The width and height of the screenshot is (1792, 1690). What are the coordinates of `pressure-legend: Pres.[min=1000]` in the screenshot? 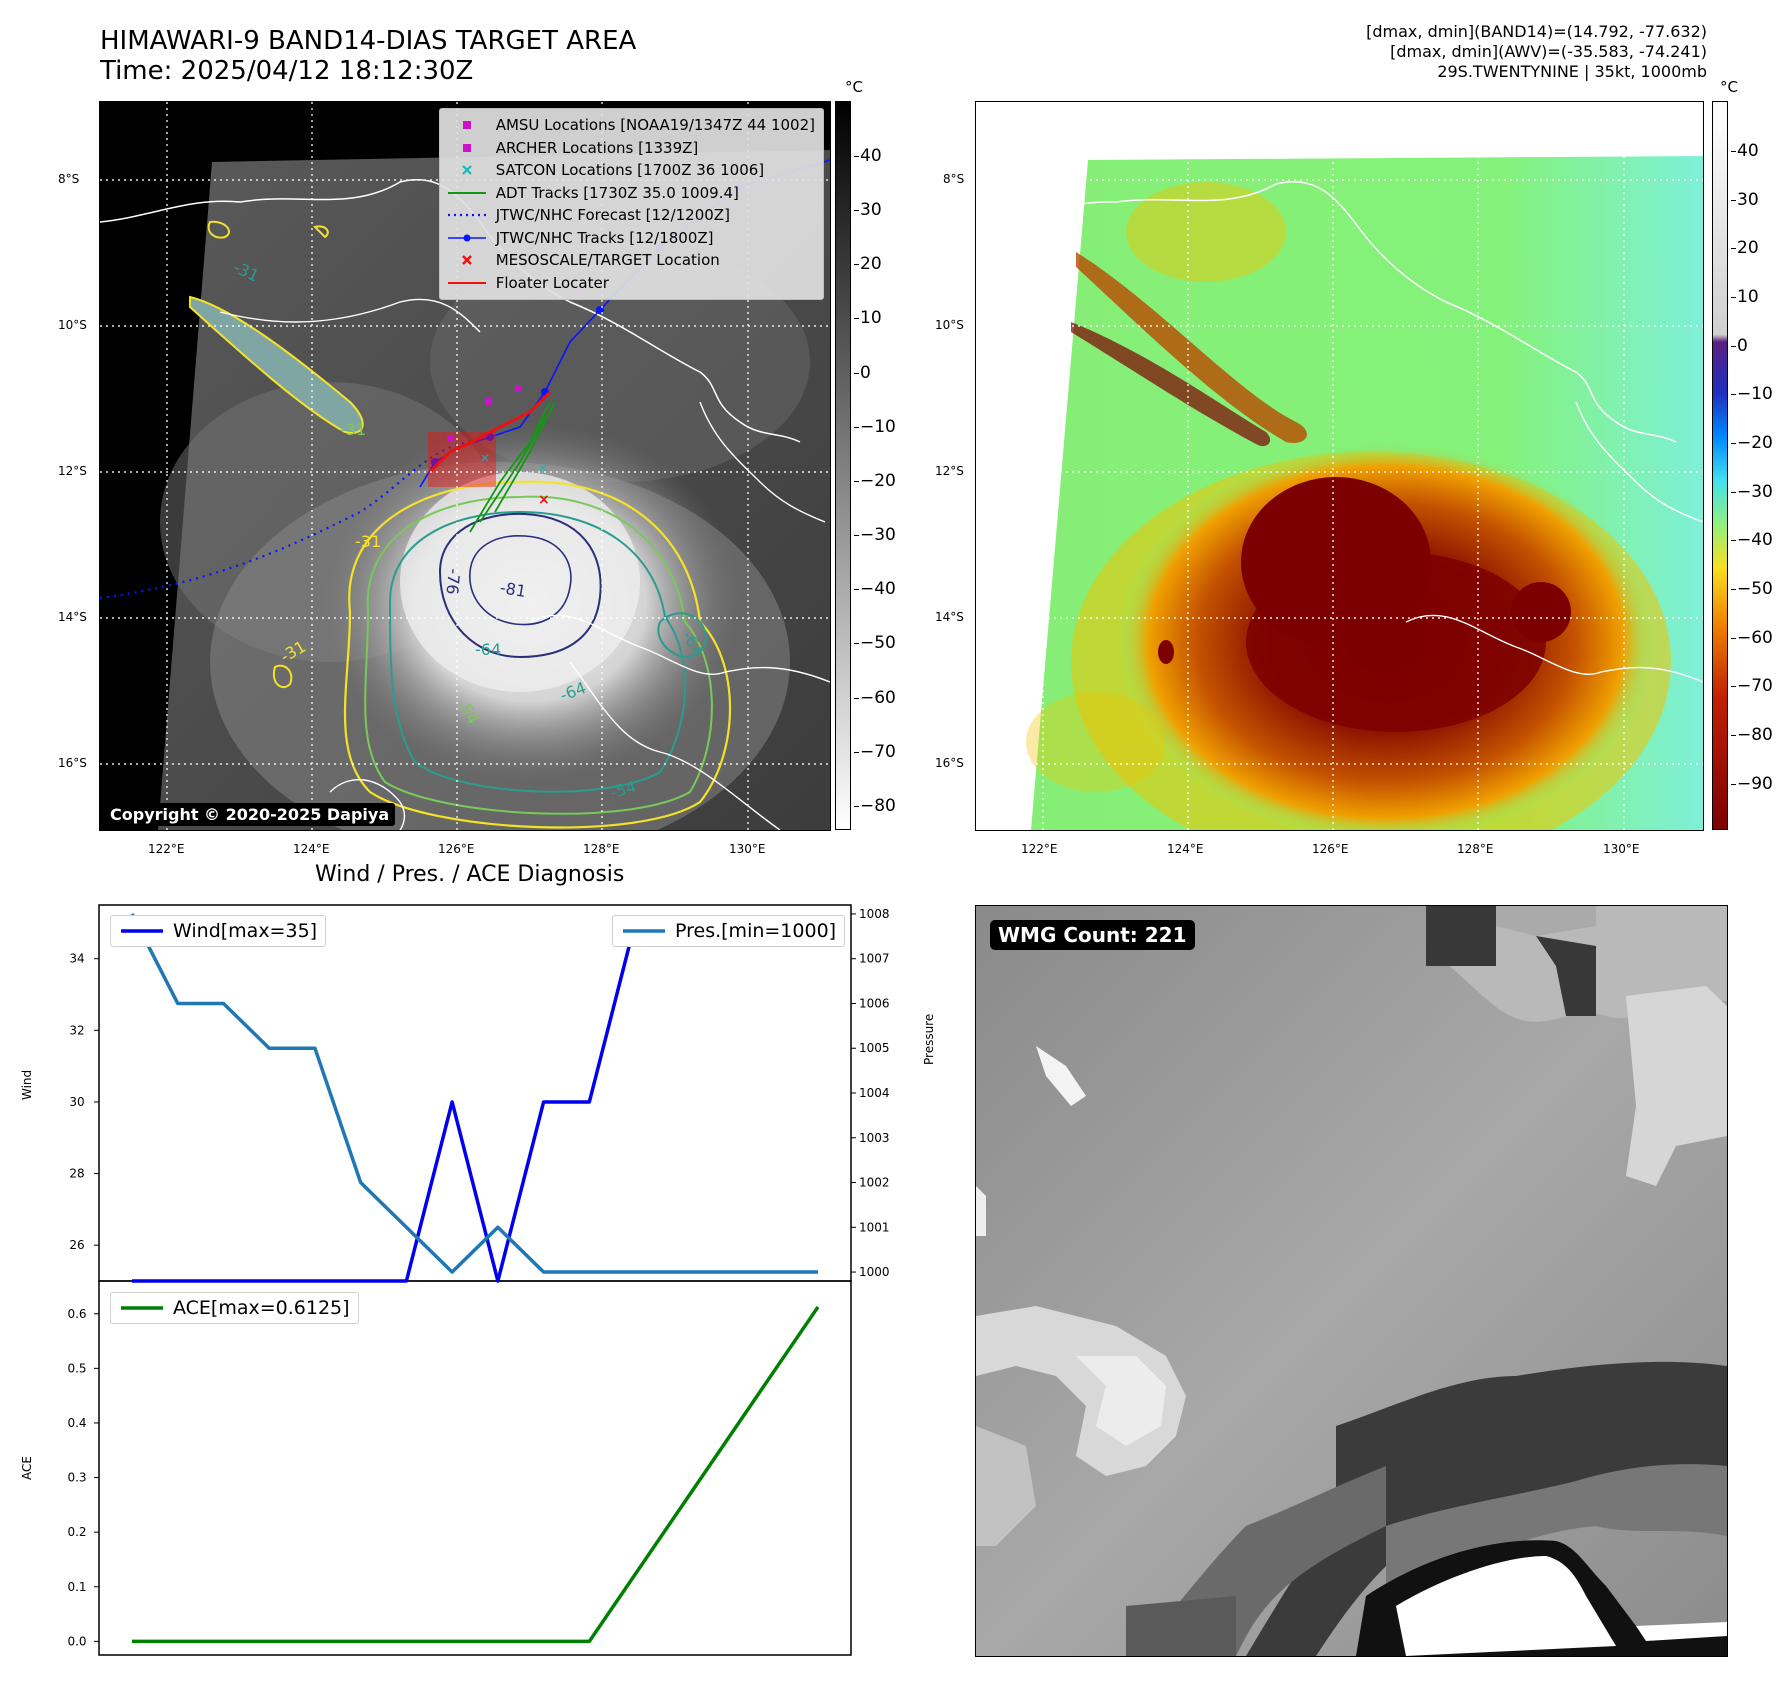 It's located at (729, 931).